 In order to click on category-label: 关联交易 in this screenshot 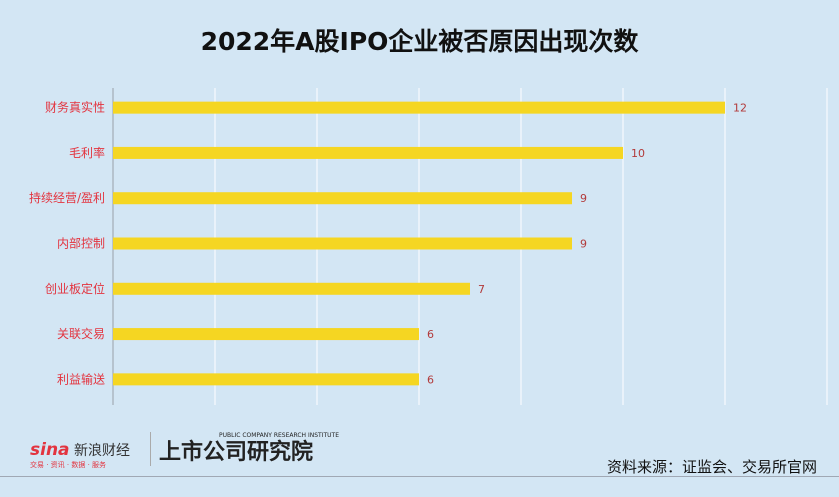, I will do `click(81, 333)`.